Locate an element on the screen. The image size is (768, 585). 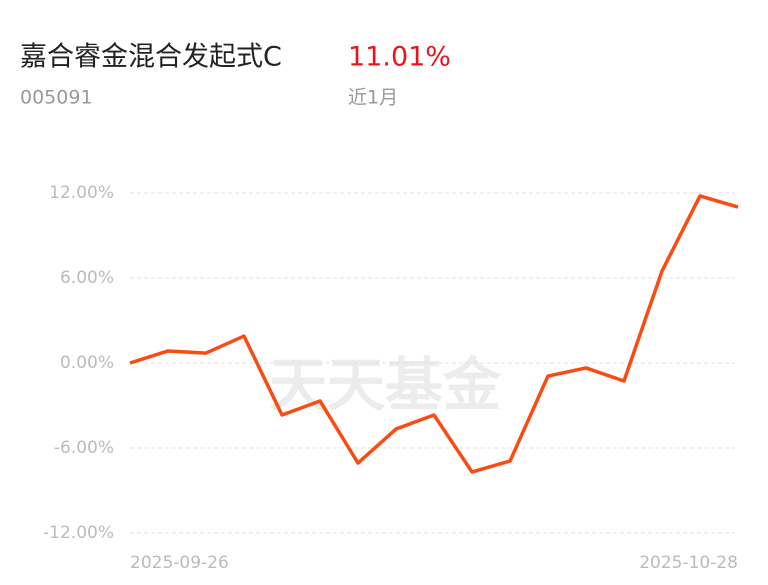
y-tick-label: -6.00% is located at coordinates (84, 448).